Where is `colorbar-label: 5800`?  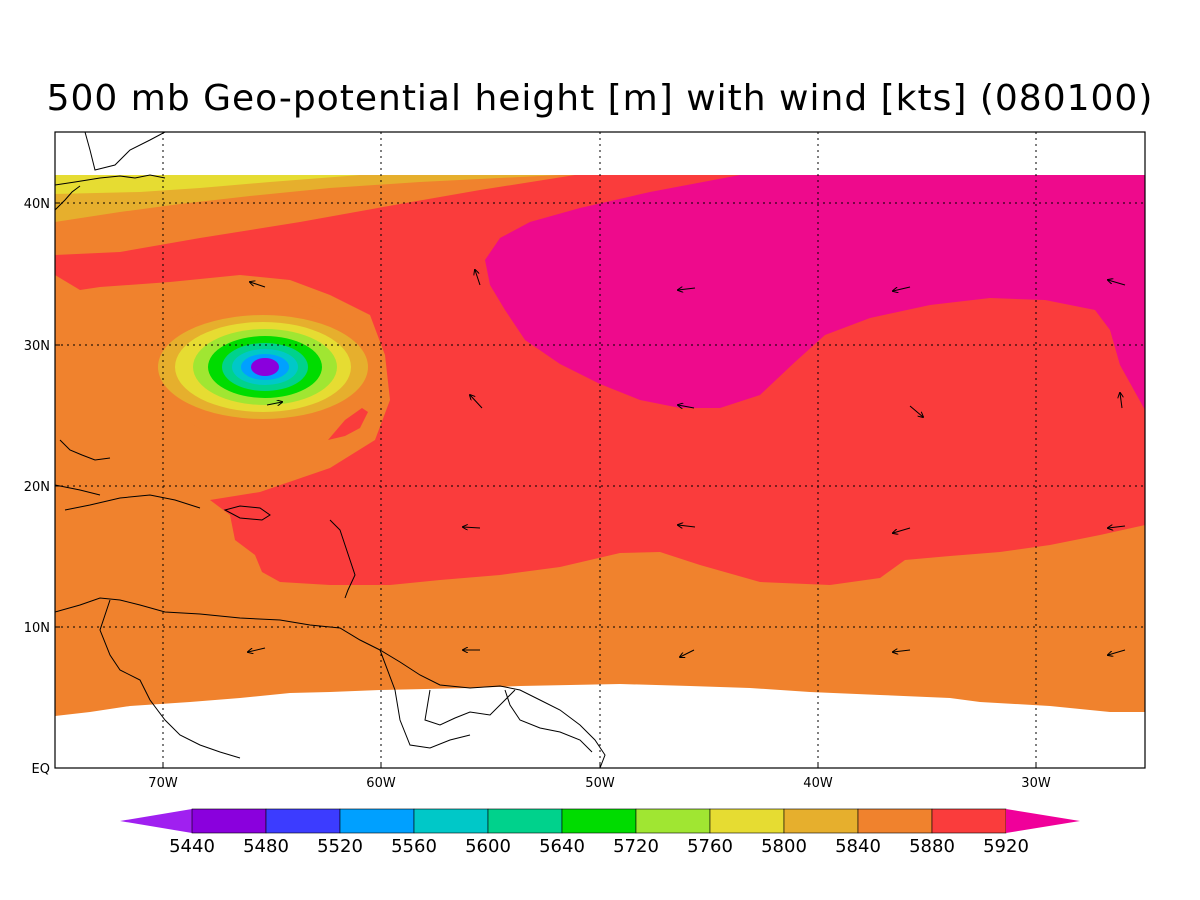
colorbar-label: 5800 is located at coordinates (784, 846).